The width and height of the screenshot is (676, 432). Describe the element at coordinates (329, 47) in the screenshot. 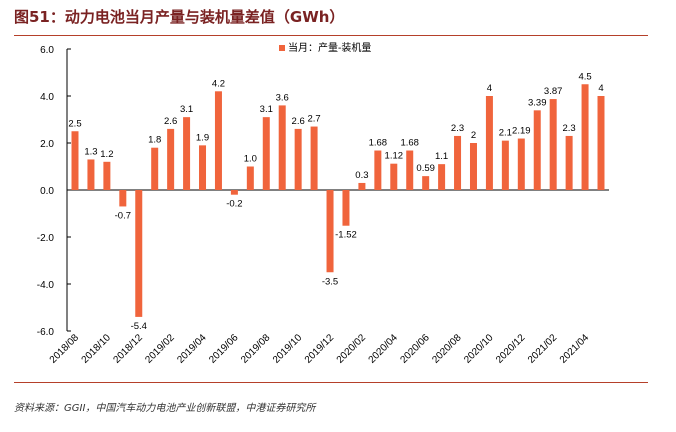

I see `legend-label: 当月：产量-装机量` at that location.